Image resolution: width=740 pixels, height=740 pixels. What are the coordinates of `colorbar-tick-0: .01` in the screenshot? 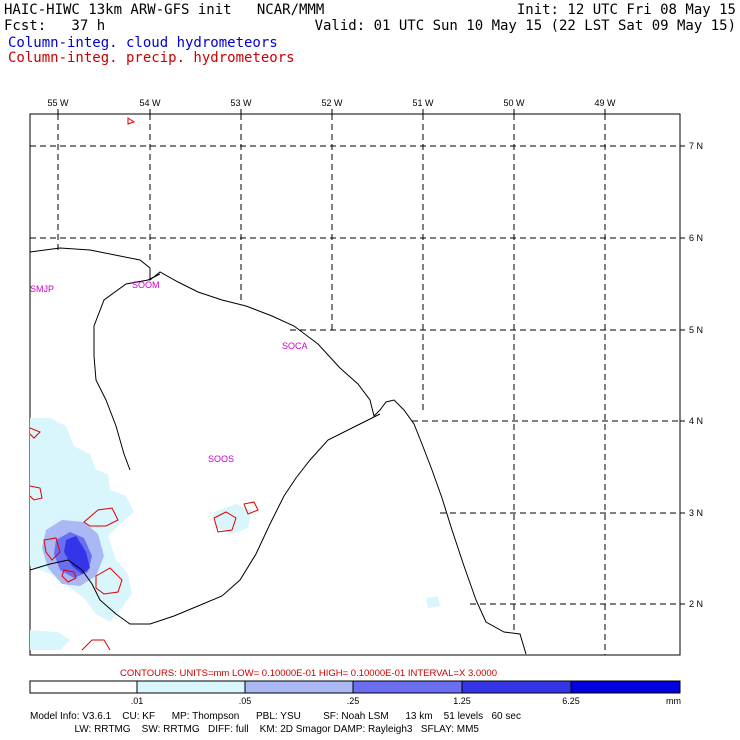 It's located at (137, 701).